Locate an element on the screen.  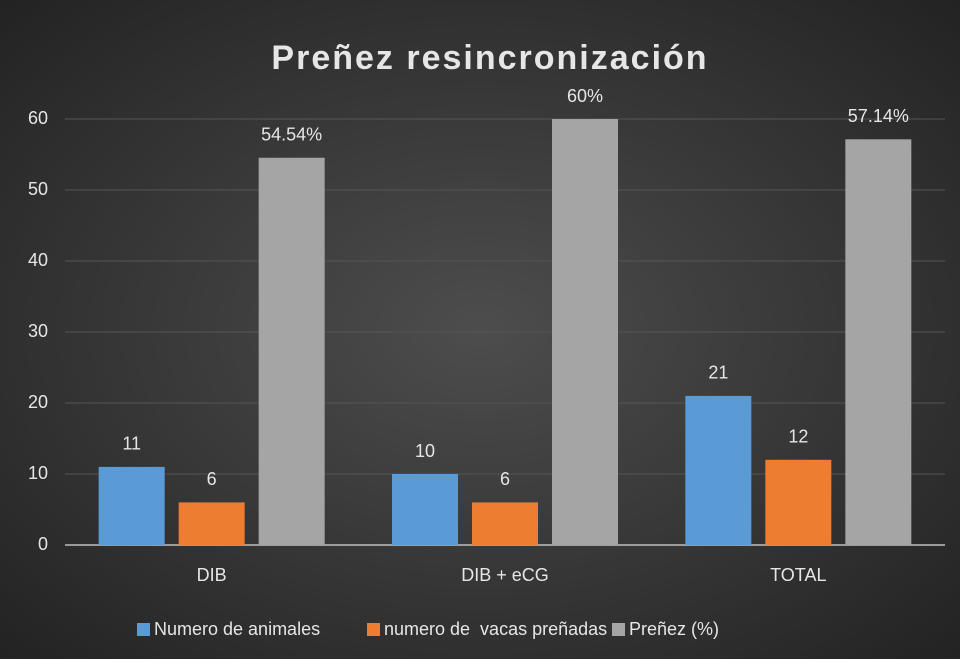
data-label: 57.14% is located at coordinates (878, 116).